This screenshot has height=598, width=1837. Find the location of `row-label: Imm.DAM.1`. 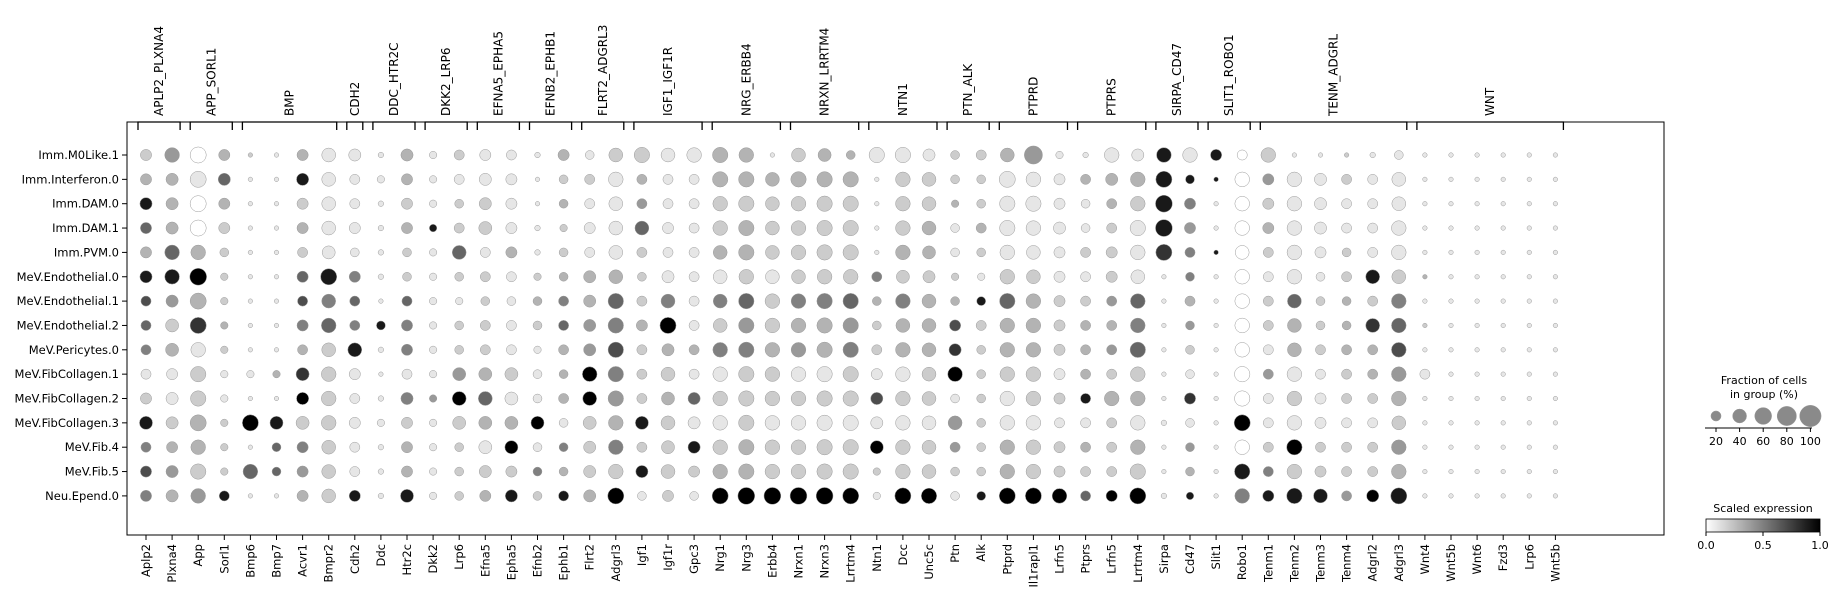

row-label: Imm.DAM.1 is located at coordinates (85, 228).